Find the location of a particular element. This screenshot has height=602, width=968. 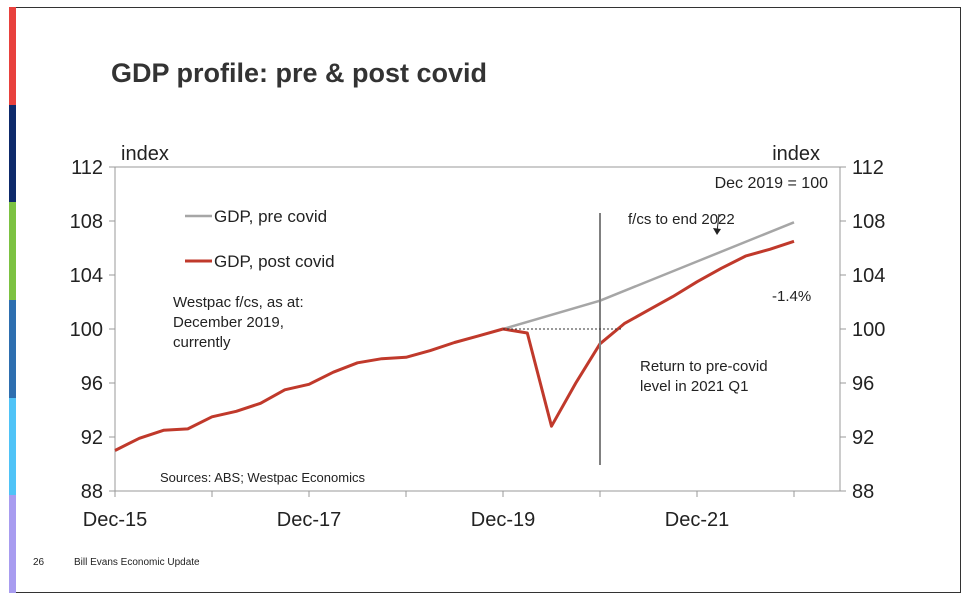

left-axis-label: index is located at coordinates (145, 154).